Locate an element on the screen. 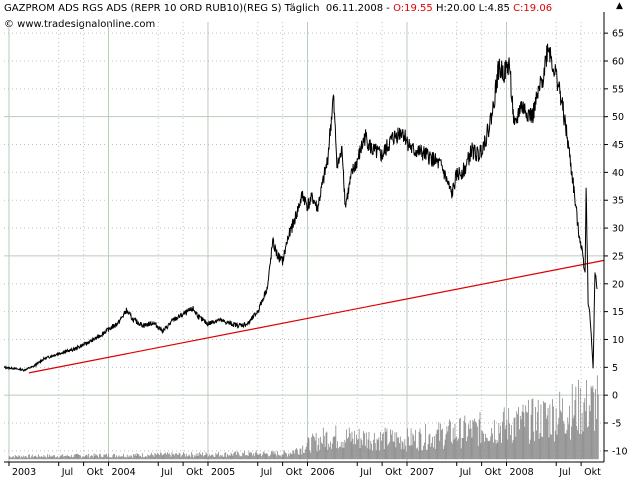  y-tick-label: 30 is located at coordinates (618, 229).